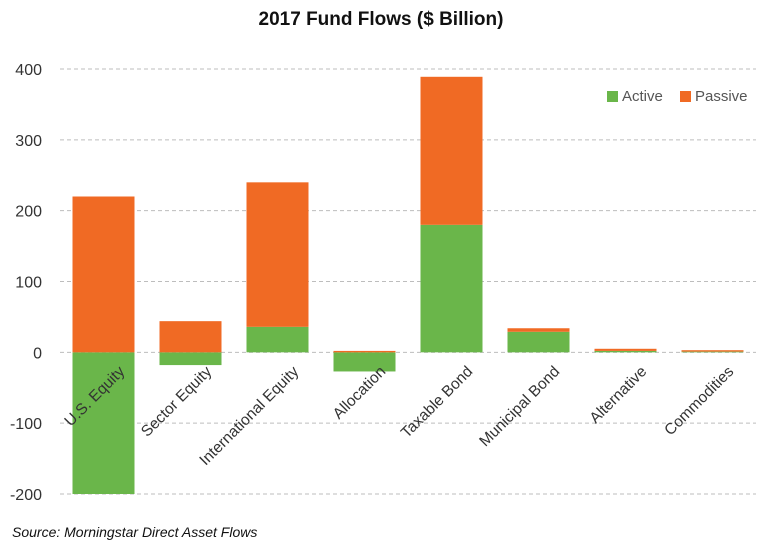 This screenshot has height=546, width=762. What do you see at coordinates (28, 70) in the screenshot?
I see `y-tick-label: 400` at bounding box center [28, 70].